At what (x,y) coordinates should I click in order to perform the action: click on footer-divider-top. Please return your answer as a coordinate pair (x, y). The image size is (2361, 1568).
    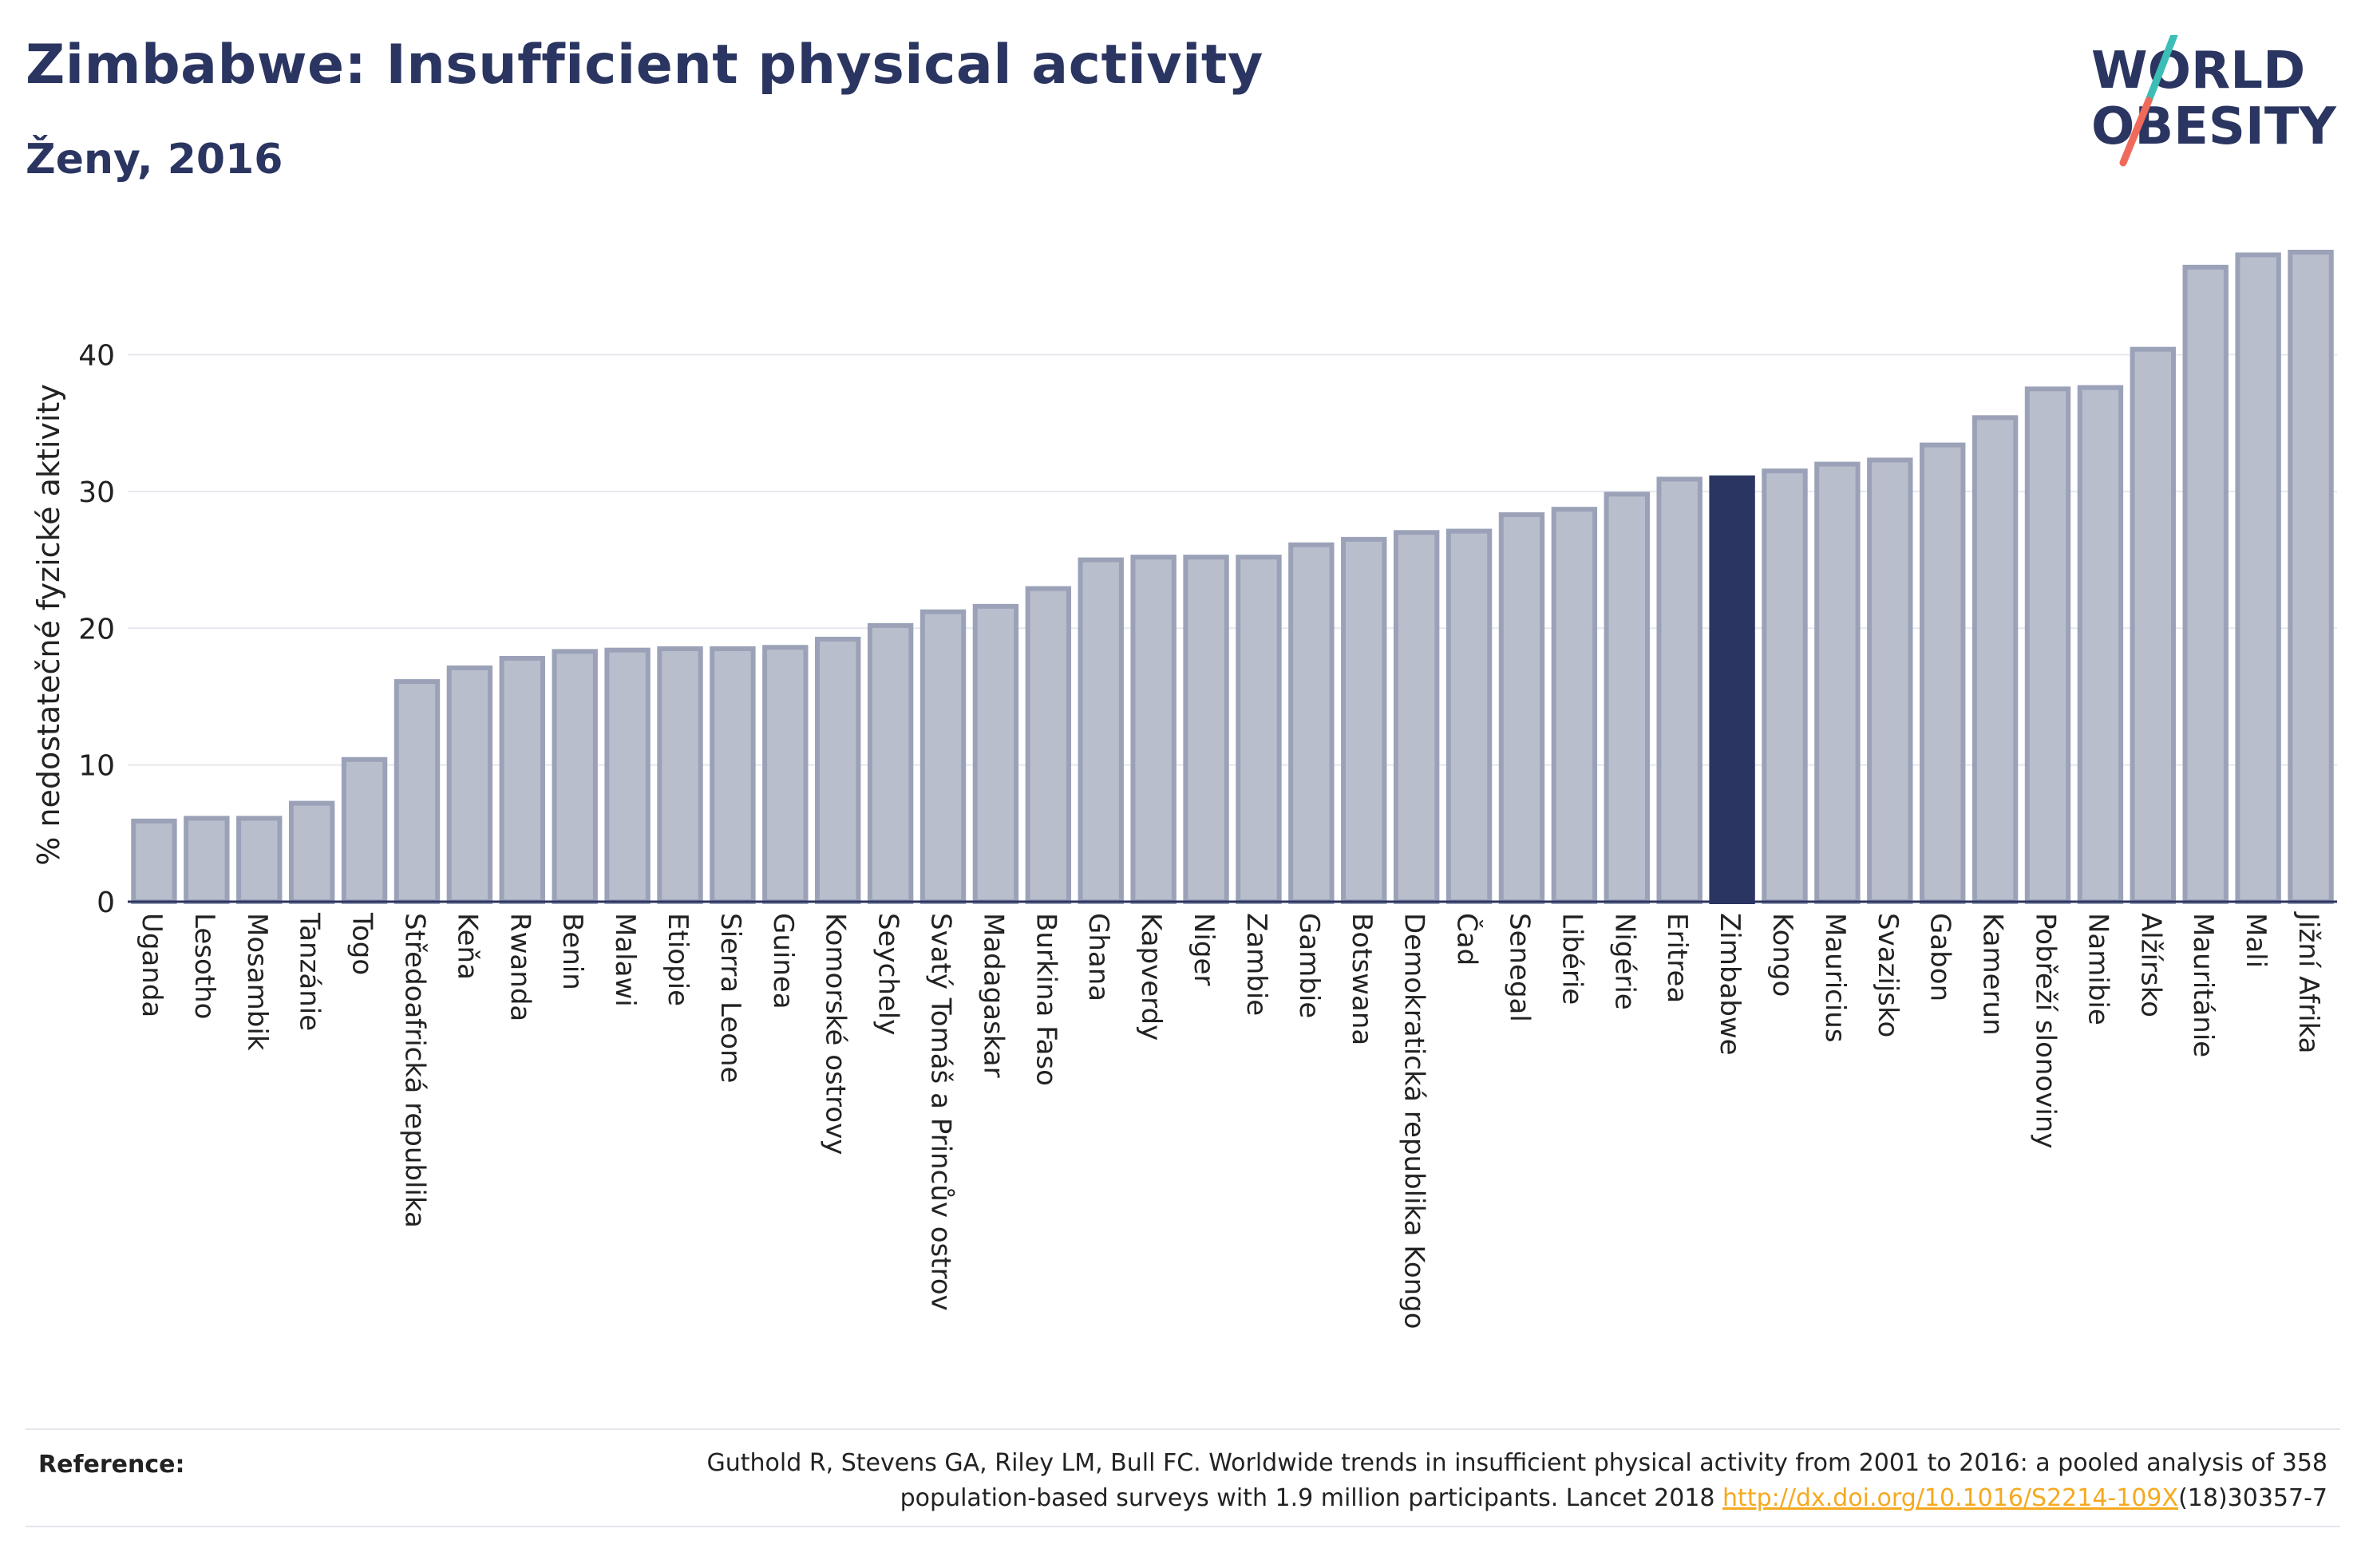
    Looking at the image, I should click on (1183, 1429).